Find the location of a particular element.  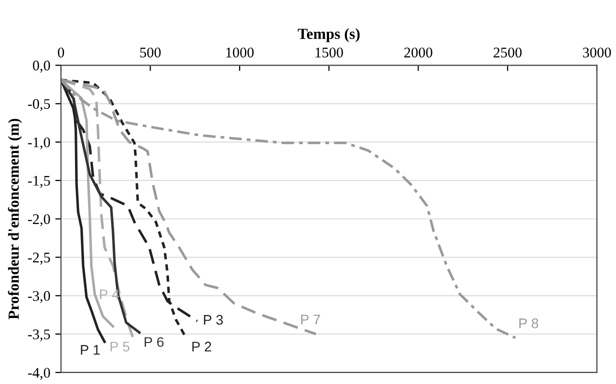

series-label: P 6 is located at coordinates (154, 342).